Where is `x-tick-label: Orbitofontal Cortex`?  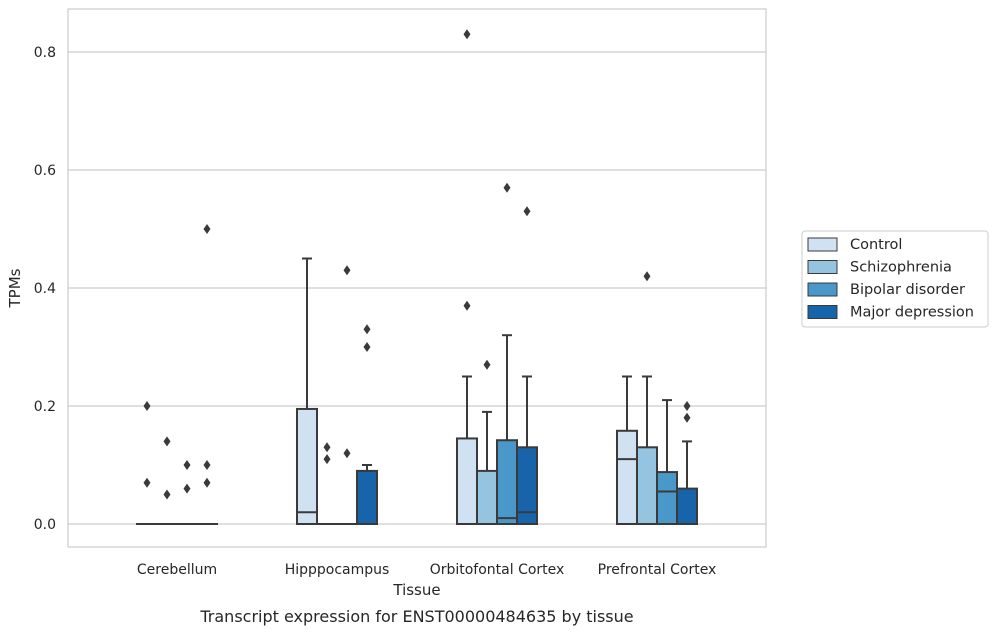
x-tick-label: Orbitofontal Cortex is located at coordinates (497, 570).